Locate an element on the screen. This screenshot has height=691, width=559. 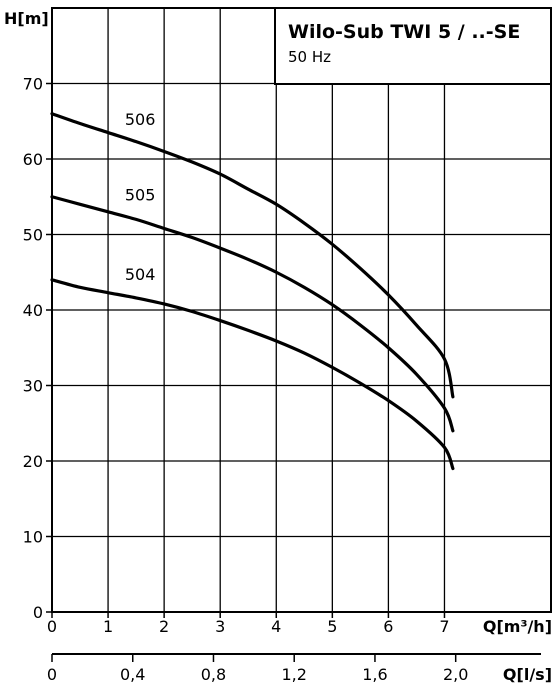
x-tick-label: 4 is located at coordinates (276, 626).